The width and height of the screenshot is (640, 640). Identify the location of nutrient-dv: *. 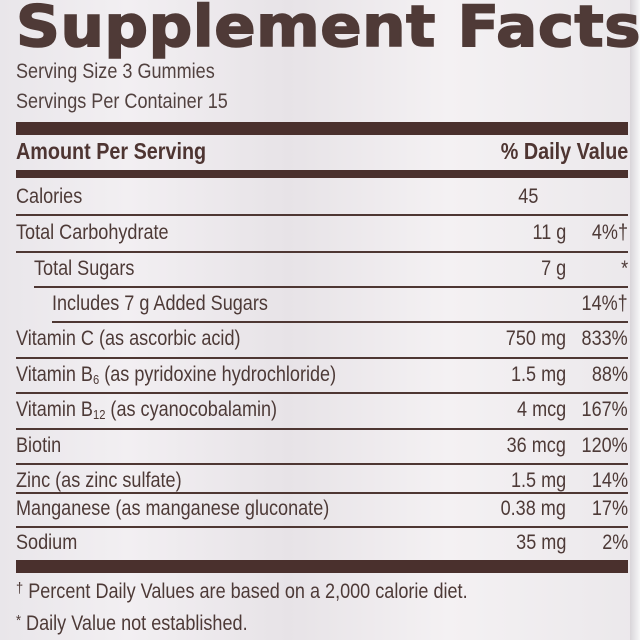
(624, 268).